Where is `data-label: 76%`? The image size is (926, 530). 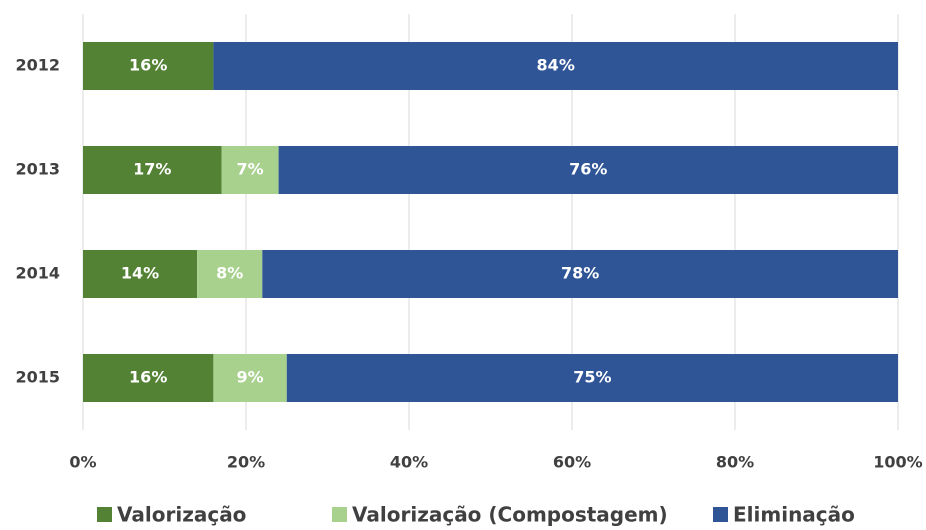
data-label: 76% is located at coordinates (588, 169).